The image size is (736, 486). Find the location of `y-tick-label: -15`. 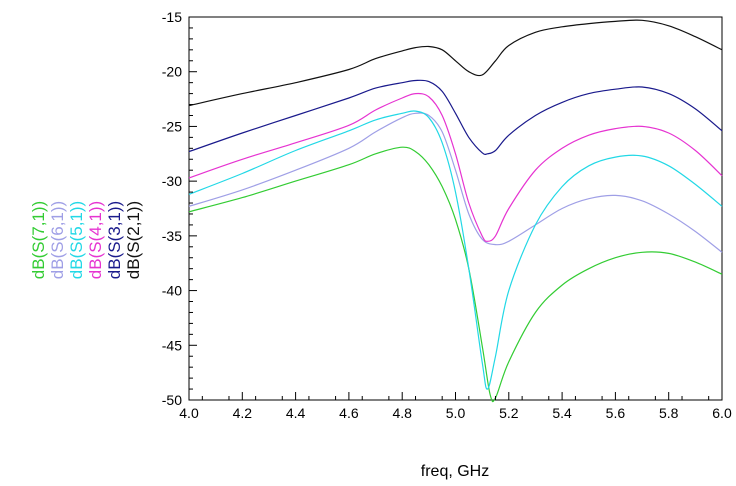

y-tick-label: -15 is located at coordinates (172, 17).